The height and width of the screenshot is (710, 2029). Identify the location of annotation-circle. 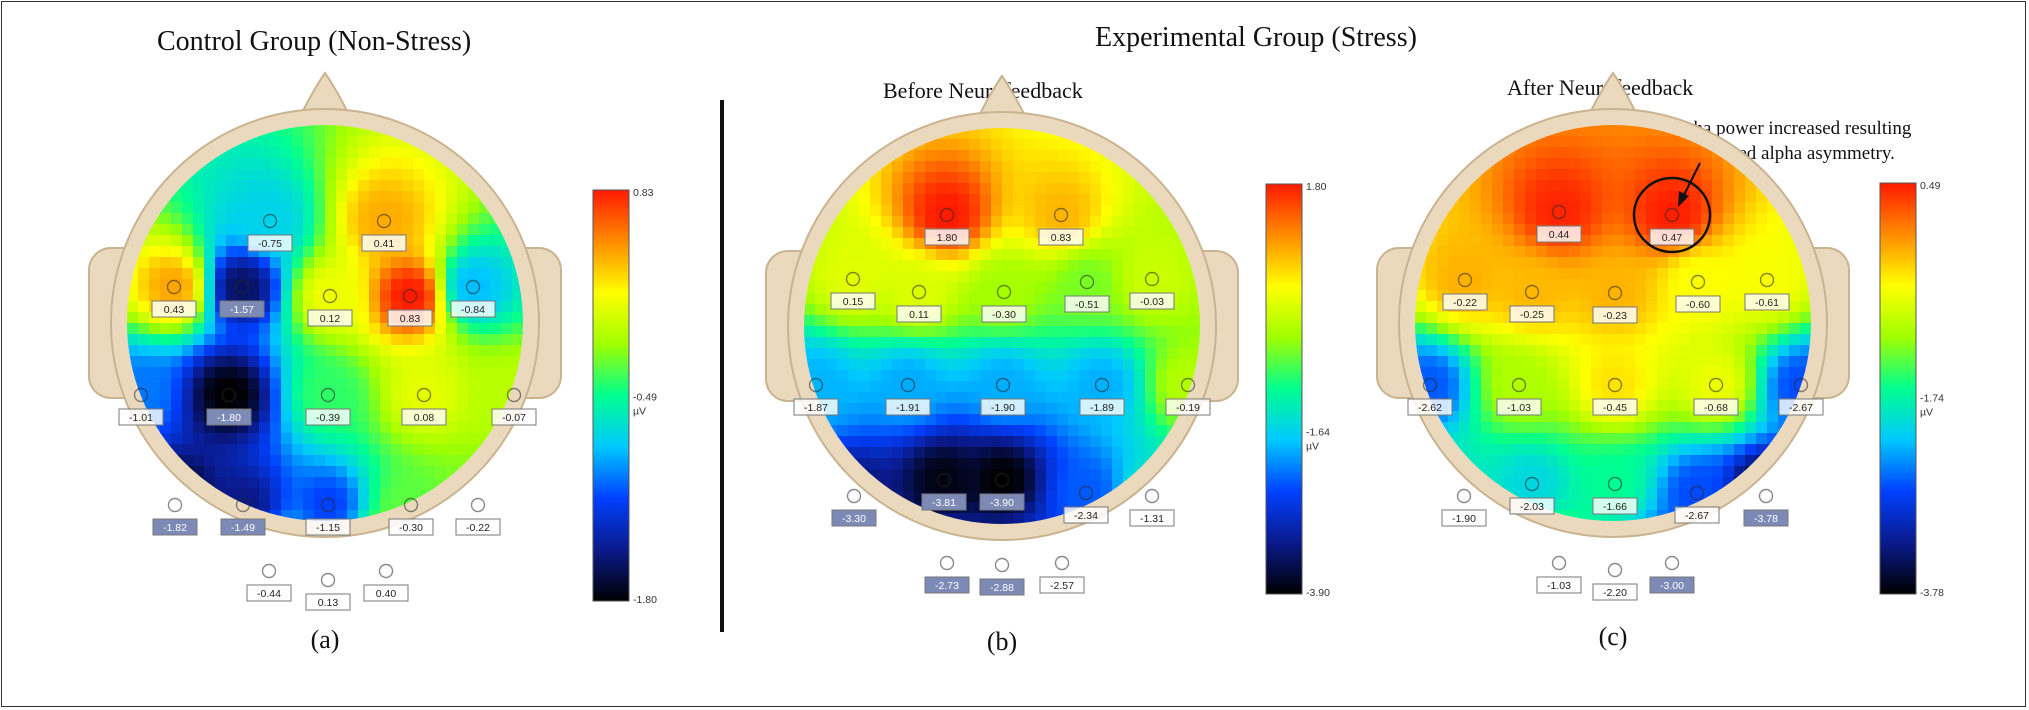
(1672, 215).